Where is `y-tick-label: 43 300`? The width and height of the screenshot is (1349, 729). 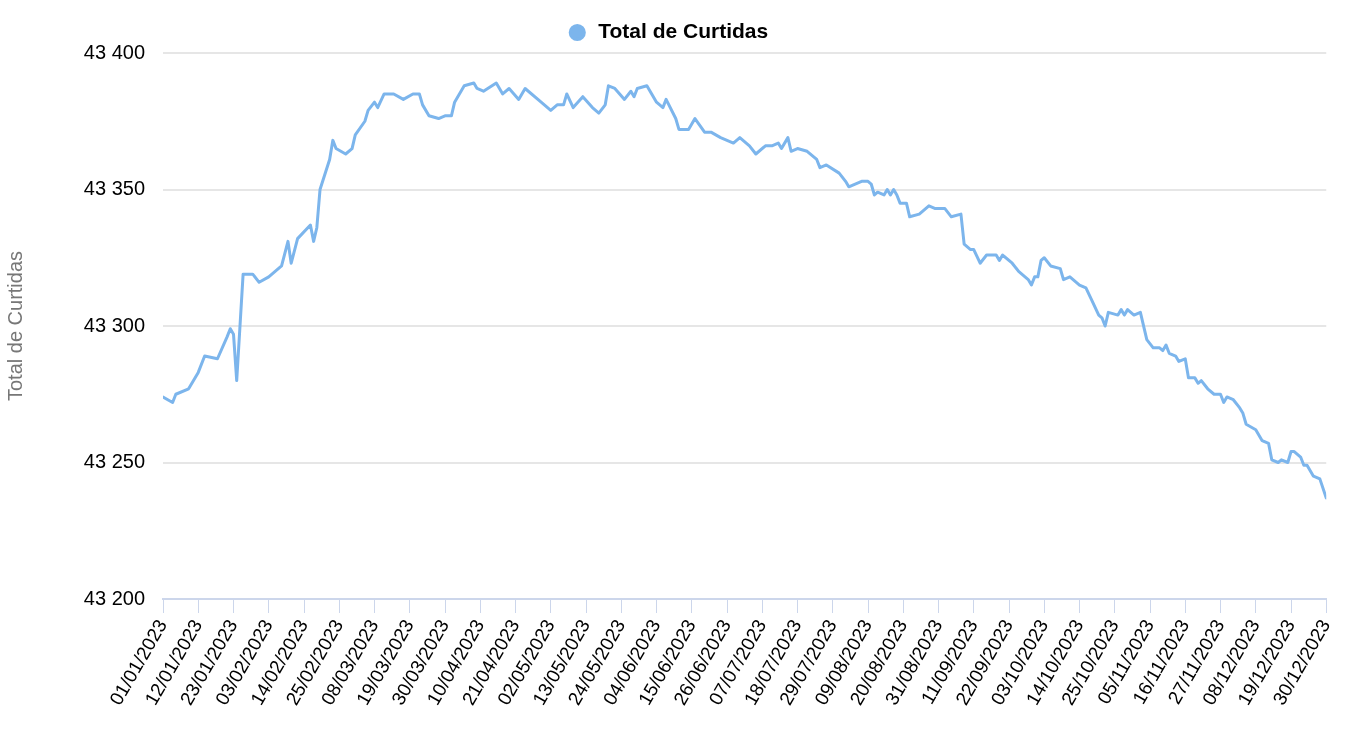
y-tick-label: 43 300 is located at coordinates (114, 324).